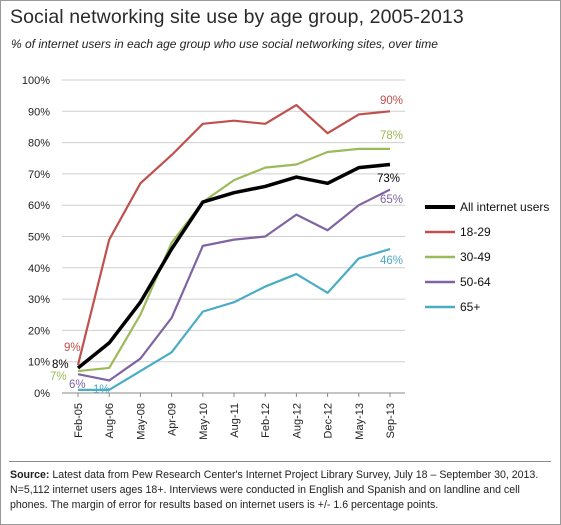  What do you see at coordinates (266, 420) in the screenshot?
I see `x-tick-label: Feb-12` at bounding box center [266, 420].